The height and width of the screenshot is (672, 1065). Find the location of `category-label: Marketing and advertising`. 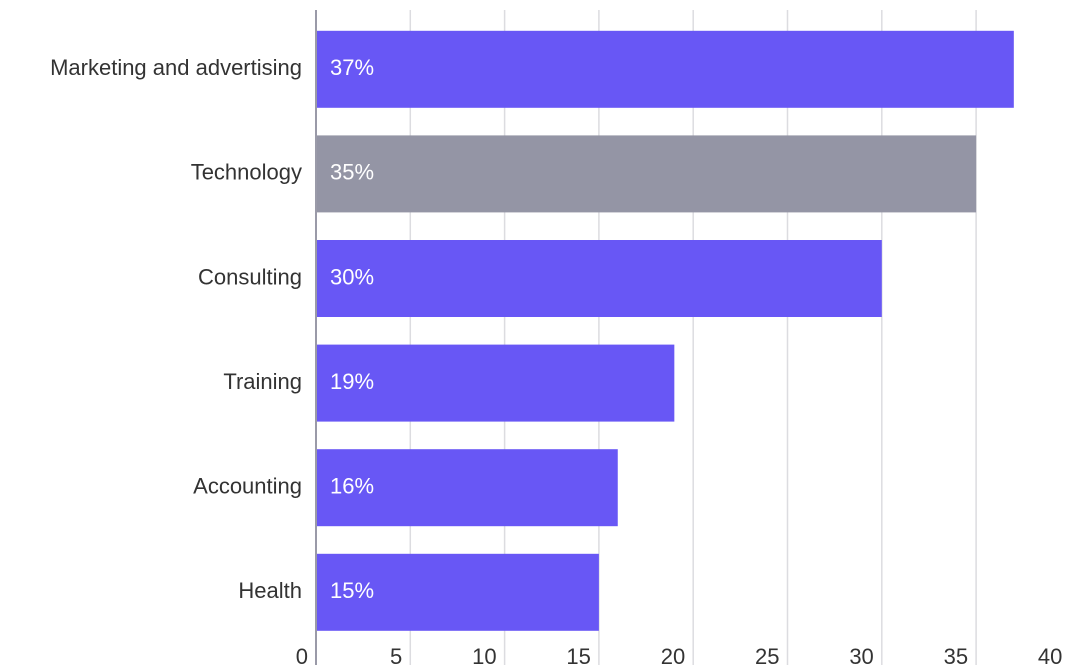

category-label: Marketing and advertising is located at coordinates (176, 67).